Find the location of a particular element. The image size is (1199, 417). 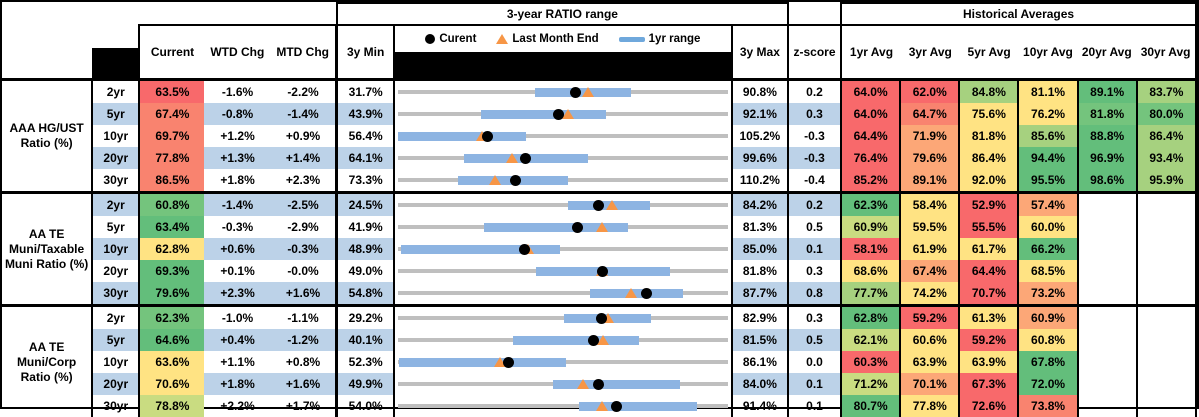

cell-avg-10yr: 60.8% is located at coordinates (1047, 340).